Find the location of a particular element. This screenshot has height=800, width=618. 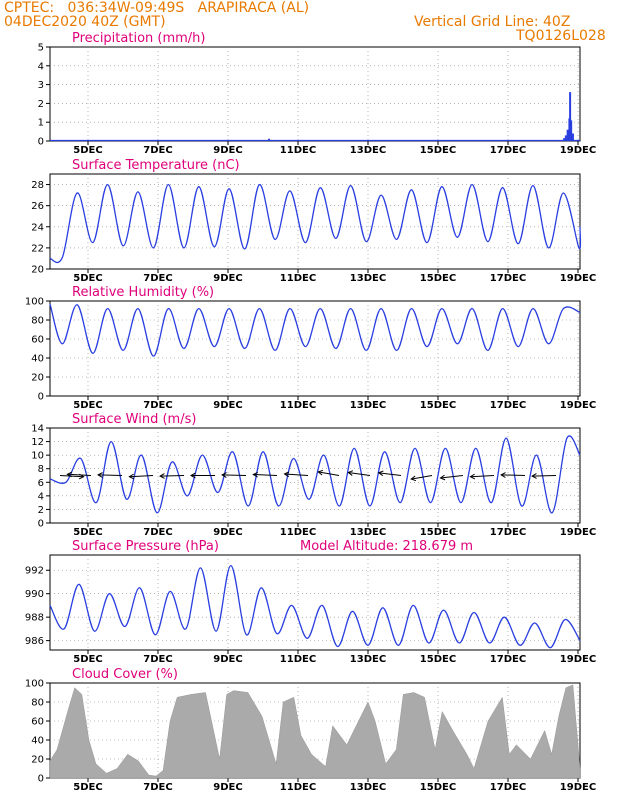

panel-2-xtick-label-2: 9DEC is located at coordinates (227, 278).